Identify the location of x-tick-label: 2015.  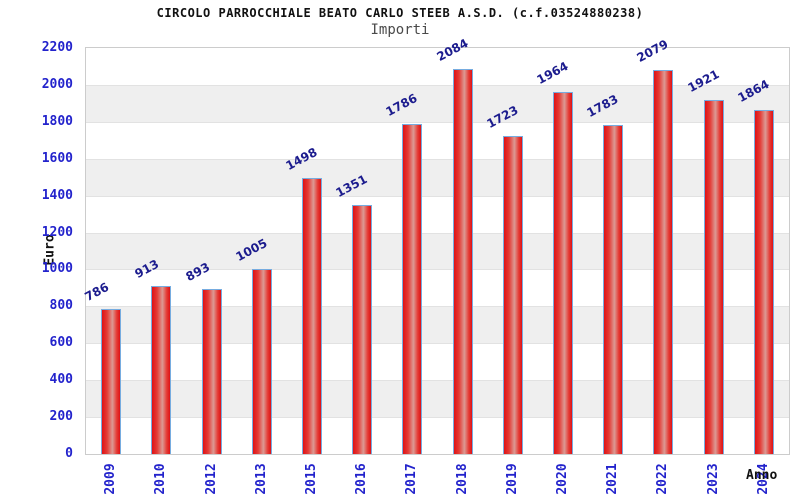
(311, 479).